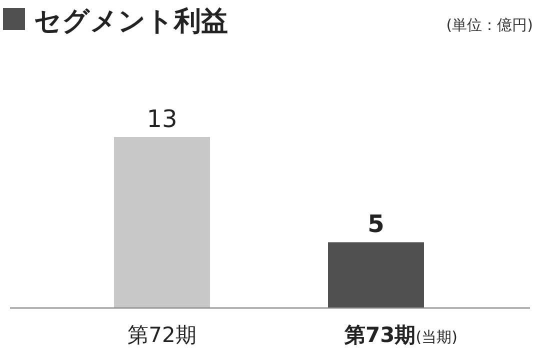 The height and width of the screenshot is (355, 539). I want to click on text: (単位：億円), so click(489, 25).